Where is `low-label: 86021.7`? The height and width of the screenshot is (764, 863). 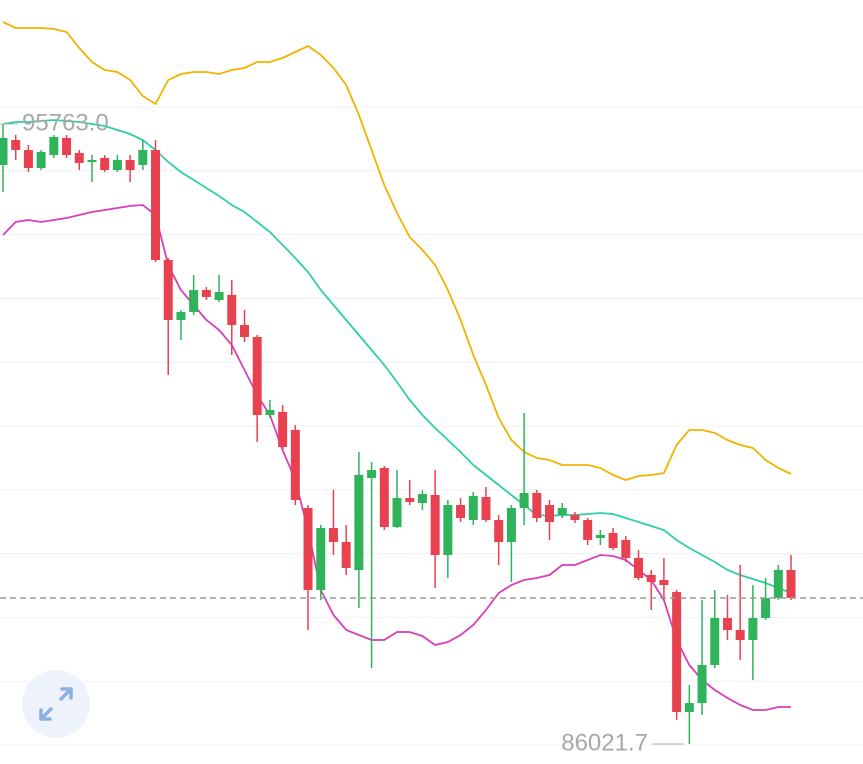
low-label: 86021.7 is located at coordinates (604, 742).